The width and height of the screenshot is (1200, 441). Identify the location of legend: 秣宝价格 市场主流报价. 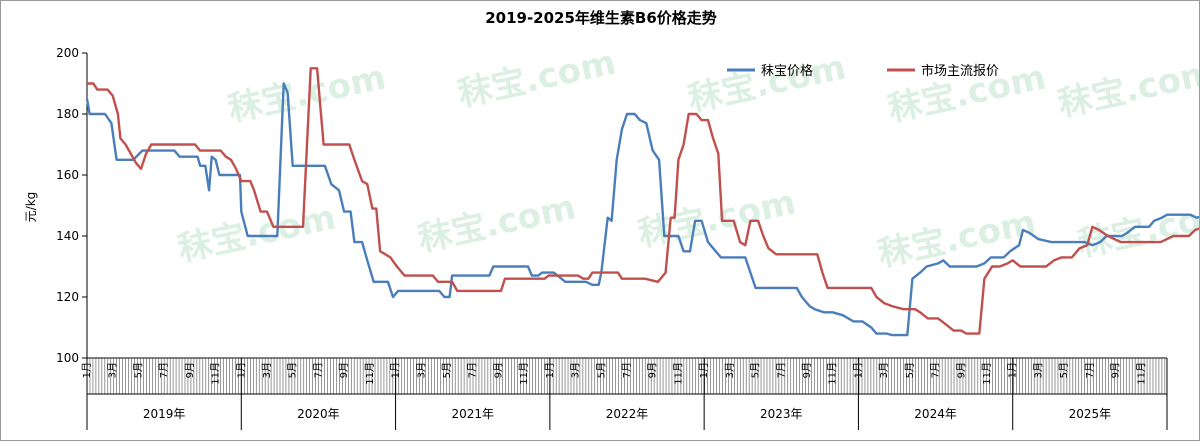
(863, 71).